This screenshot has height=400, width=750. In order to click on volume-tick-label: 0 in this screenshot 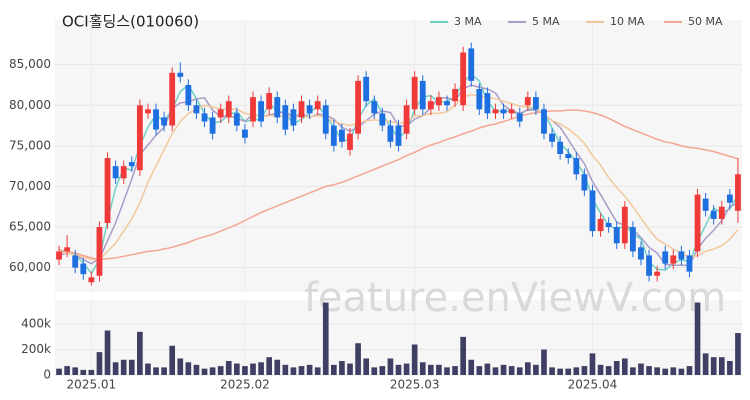, I will do `click(47, 375)`.